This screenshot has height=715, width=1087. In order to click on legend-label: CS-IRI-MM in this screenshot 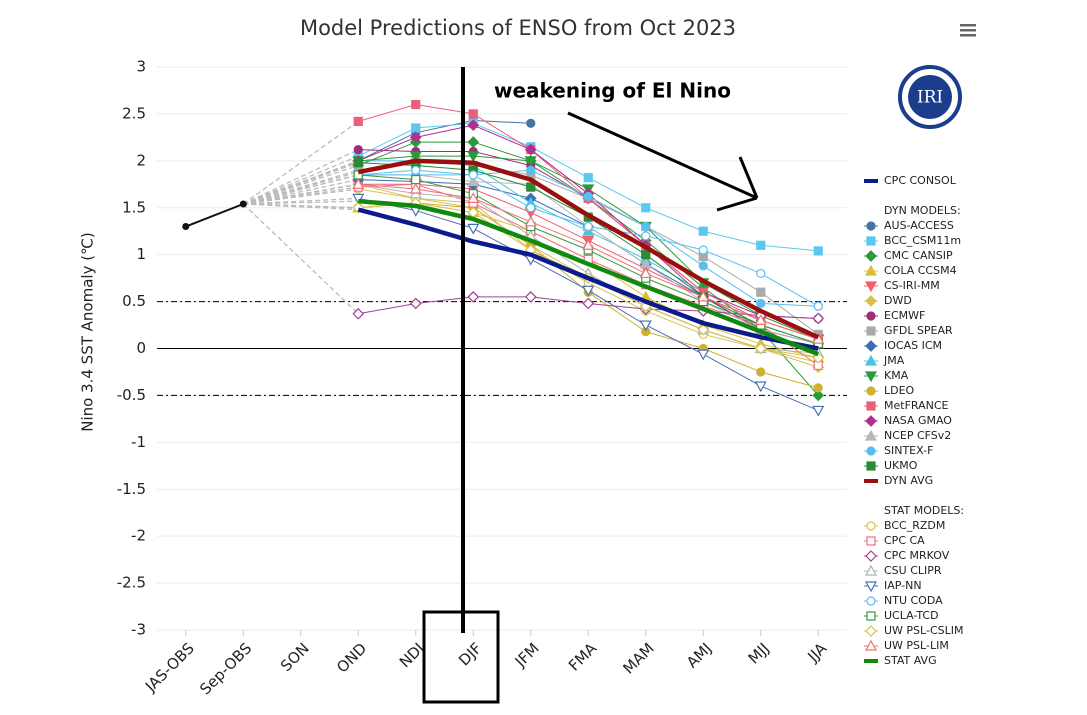, I will do `click(912, 285)`.